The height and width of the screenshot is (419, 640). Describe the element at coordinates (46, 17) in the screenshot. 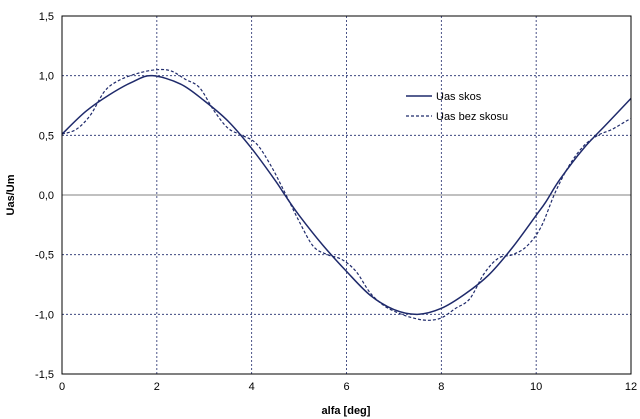

I see `y-tick-label: 1,5` at that location.